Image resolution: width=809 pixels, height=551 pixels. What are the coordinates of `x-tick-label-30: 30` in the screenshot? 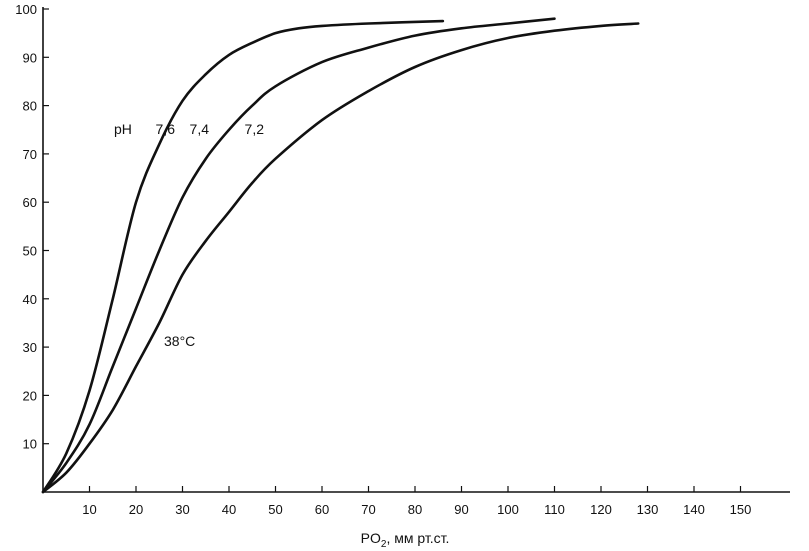 It's located at (182, 509).